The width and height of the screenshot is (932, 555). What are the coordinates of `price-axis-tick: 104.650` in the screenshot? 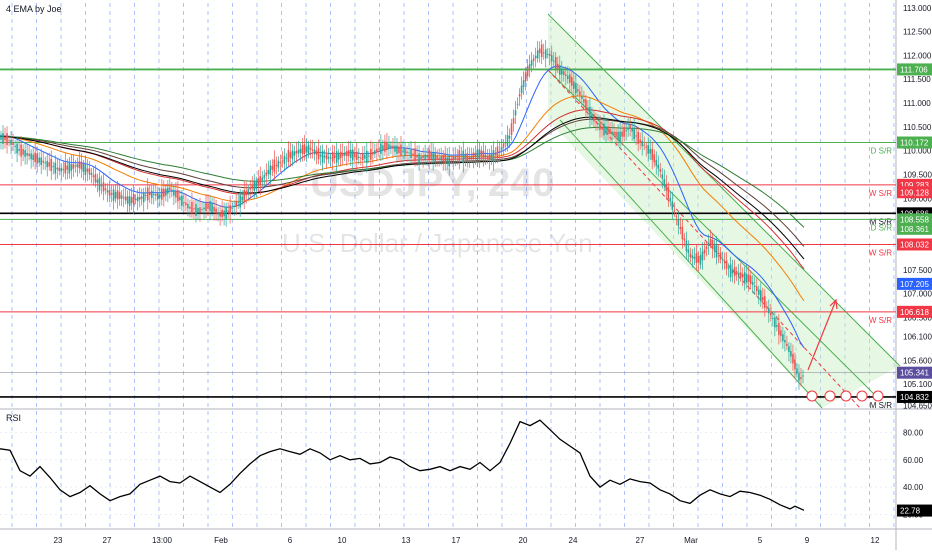 It's located at (917, 406).